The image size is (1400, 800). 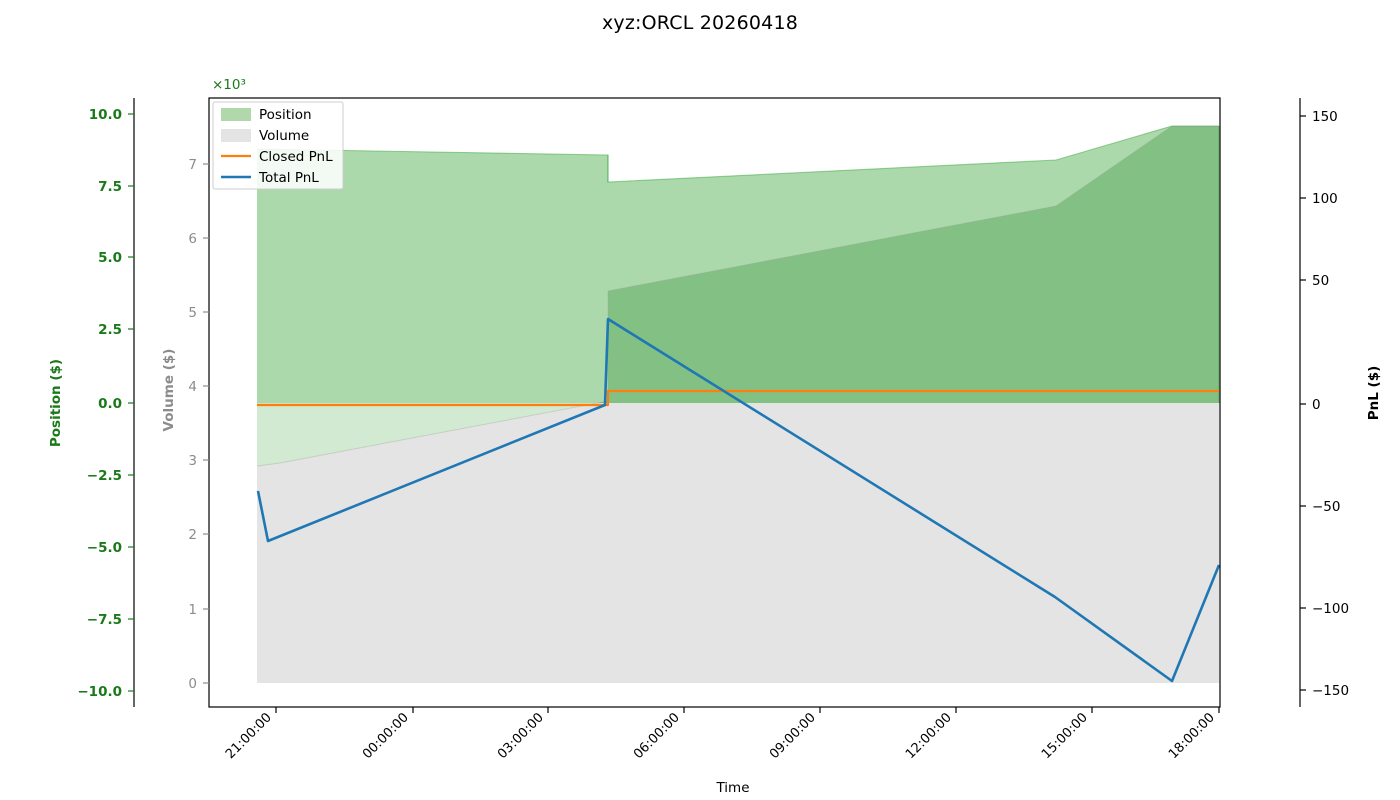 I want to click on volume-ticks, so click(x=206, y=423).